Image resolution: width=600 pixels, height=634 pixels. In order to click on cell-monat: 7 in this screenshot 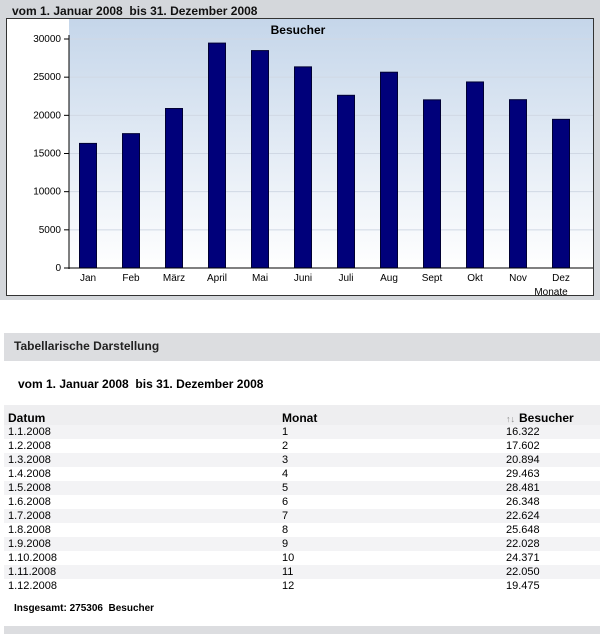, I will do `click(390, 516)`.